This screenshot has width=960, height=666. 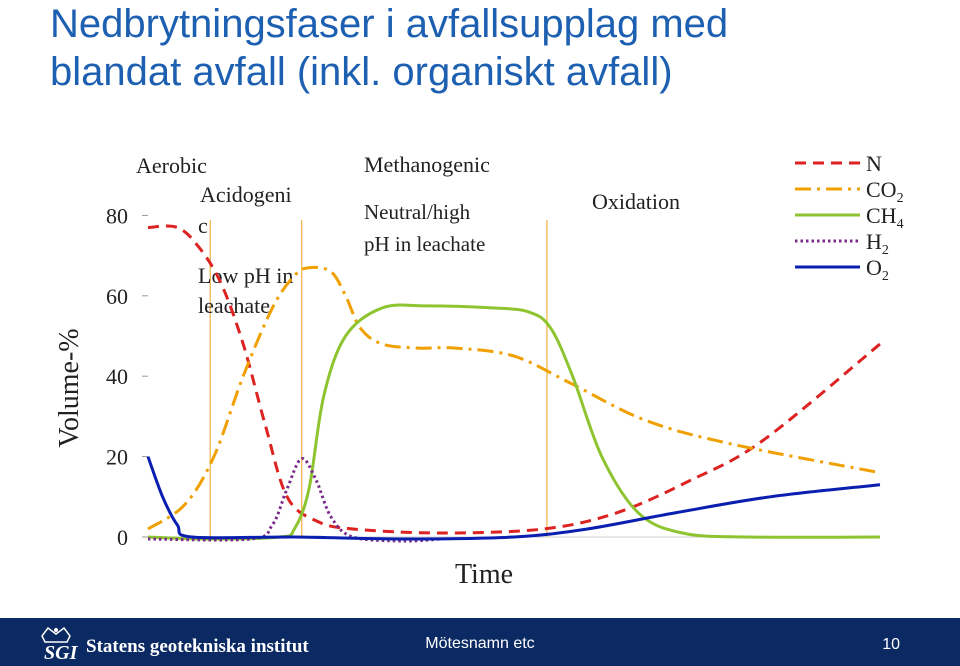 What do you see at coordinates (56, 634) in the screenshot?
I see `sgi-crown-logo-icon` at bounding box center [56, 634].